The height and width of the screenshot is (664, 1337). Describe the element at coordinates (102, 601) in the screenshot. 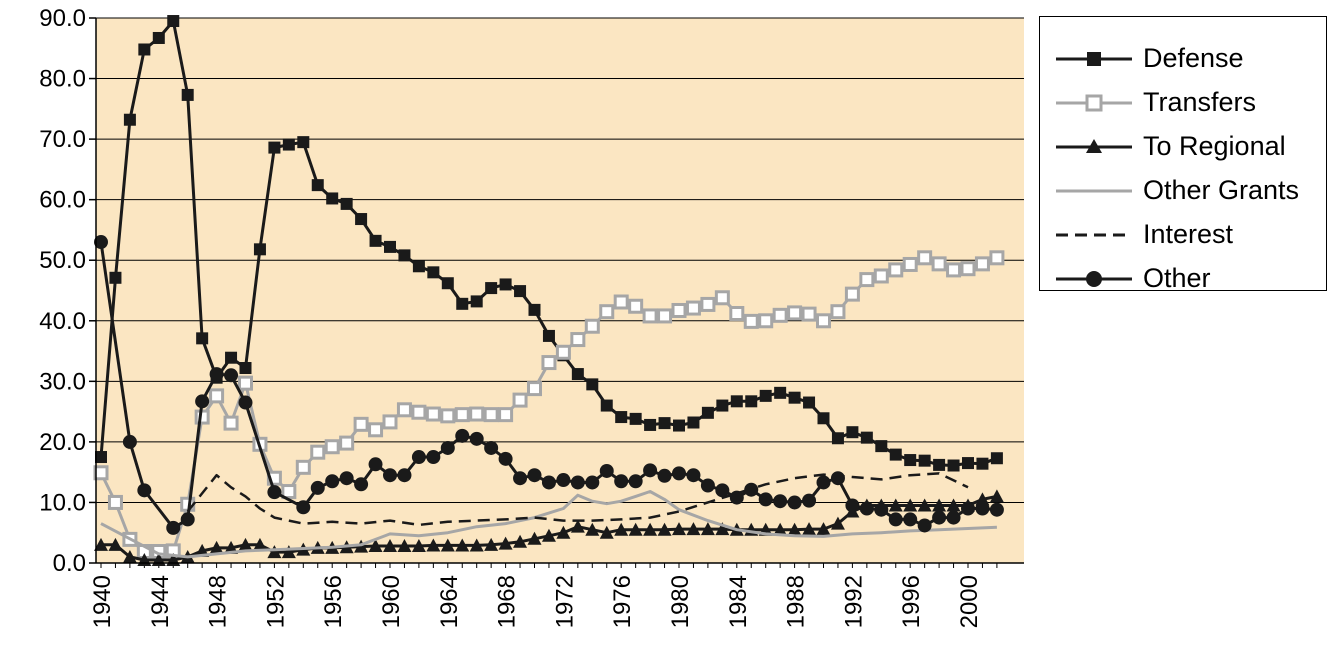

I see `x-tick-label: 1940` at that location.